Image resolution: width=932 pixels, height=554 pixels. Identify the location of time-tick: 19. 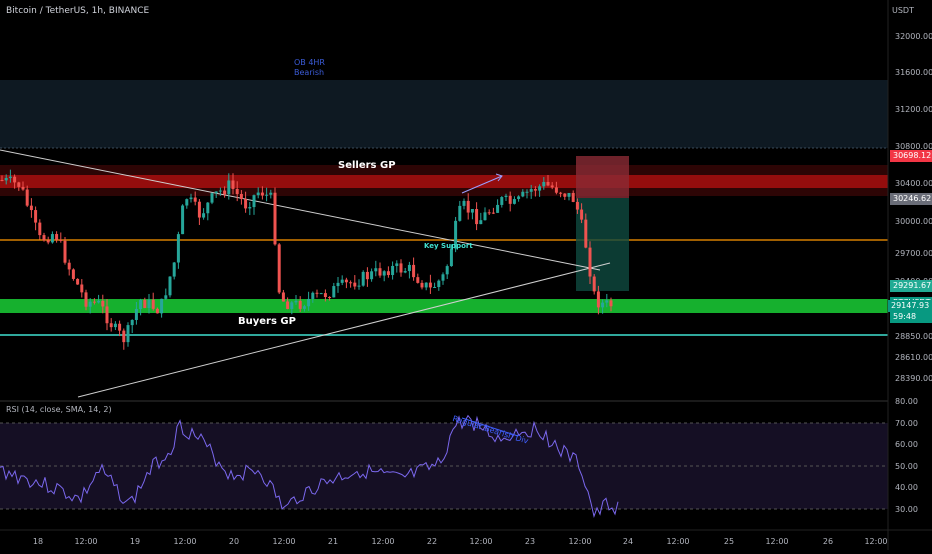
(135, 541).